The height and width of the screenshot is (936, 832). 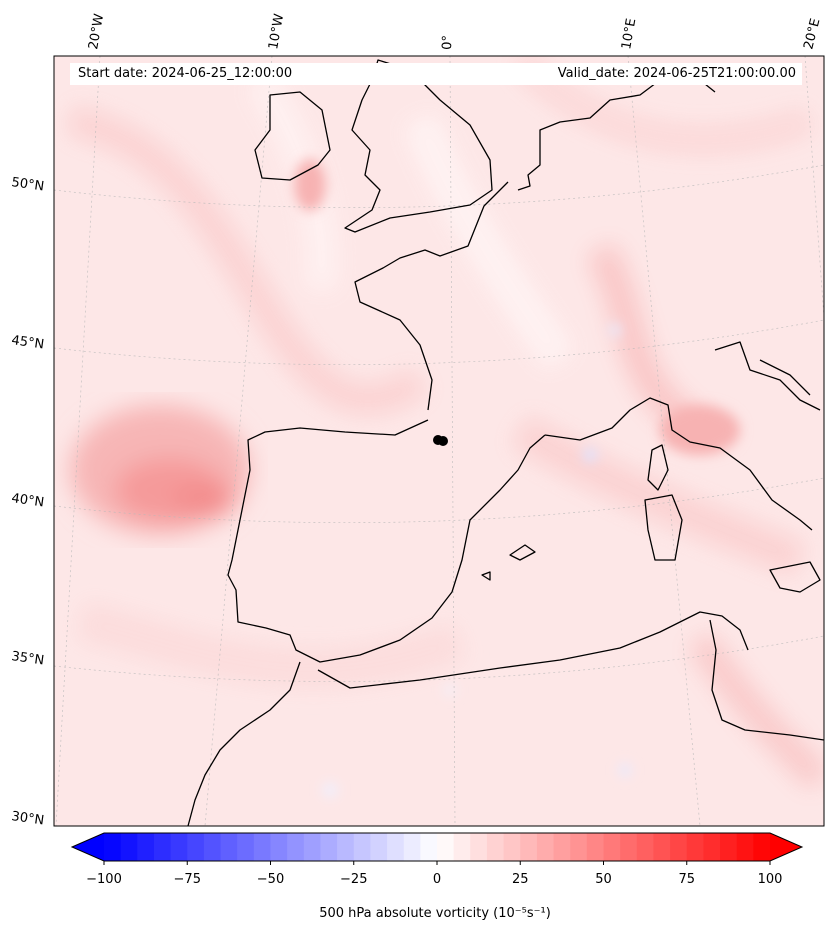 I want to click on lat-label: 35°N, so click(x=27, y=658).